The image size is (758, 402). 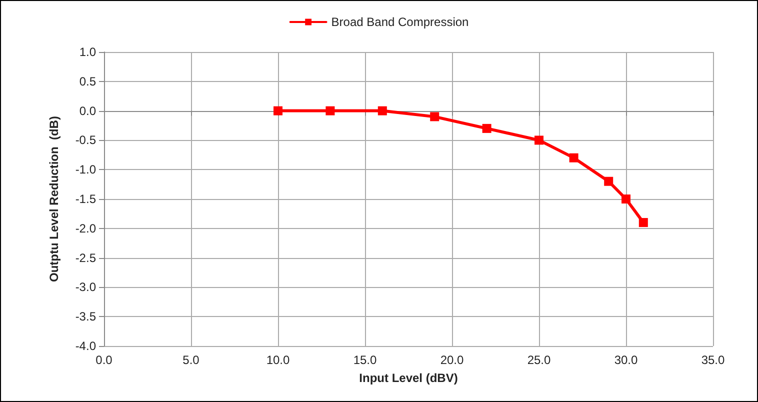 I want to click on x-tick-label: 10.0, so click(x=278, y=360).